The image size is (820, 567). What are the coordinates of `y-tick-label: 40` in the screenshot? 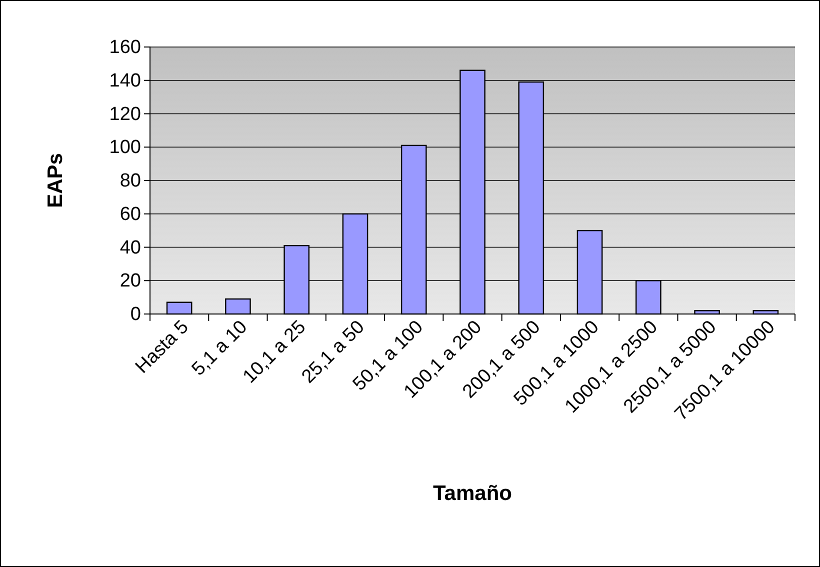 It's located at (130, 247).